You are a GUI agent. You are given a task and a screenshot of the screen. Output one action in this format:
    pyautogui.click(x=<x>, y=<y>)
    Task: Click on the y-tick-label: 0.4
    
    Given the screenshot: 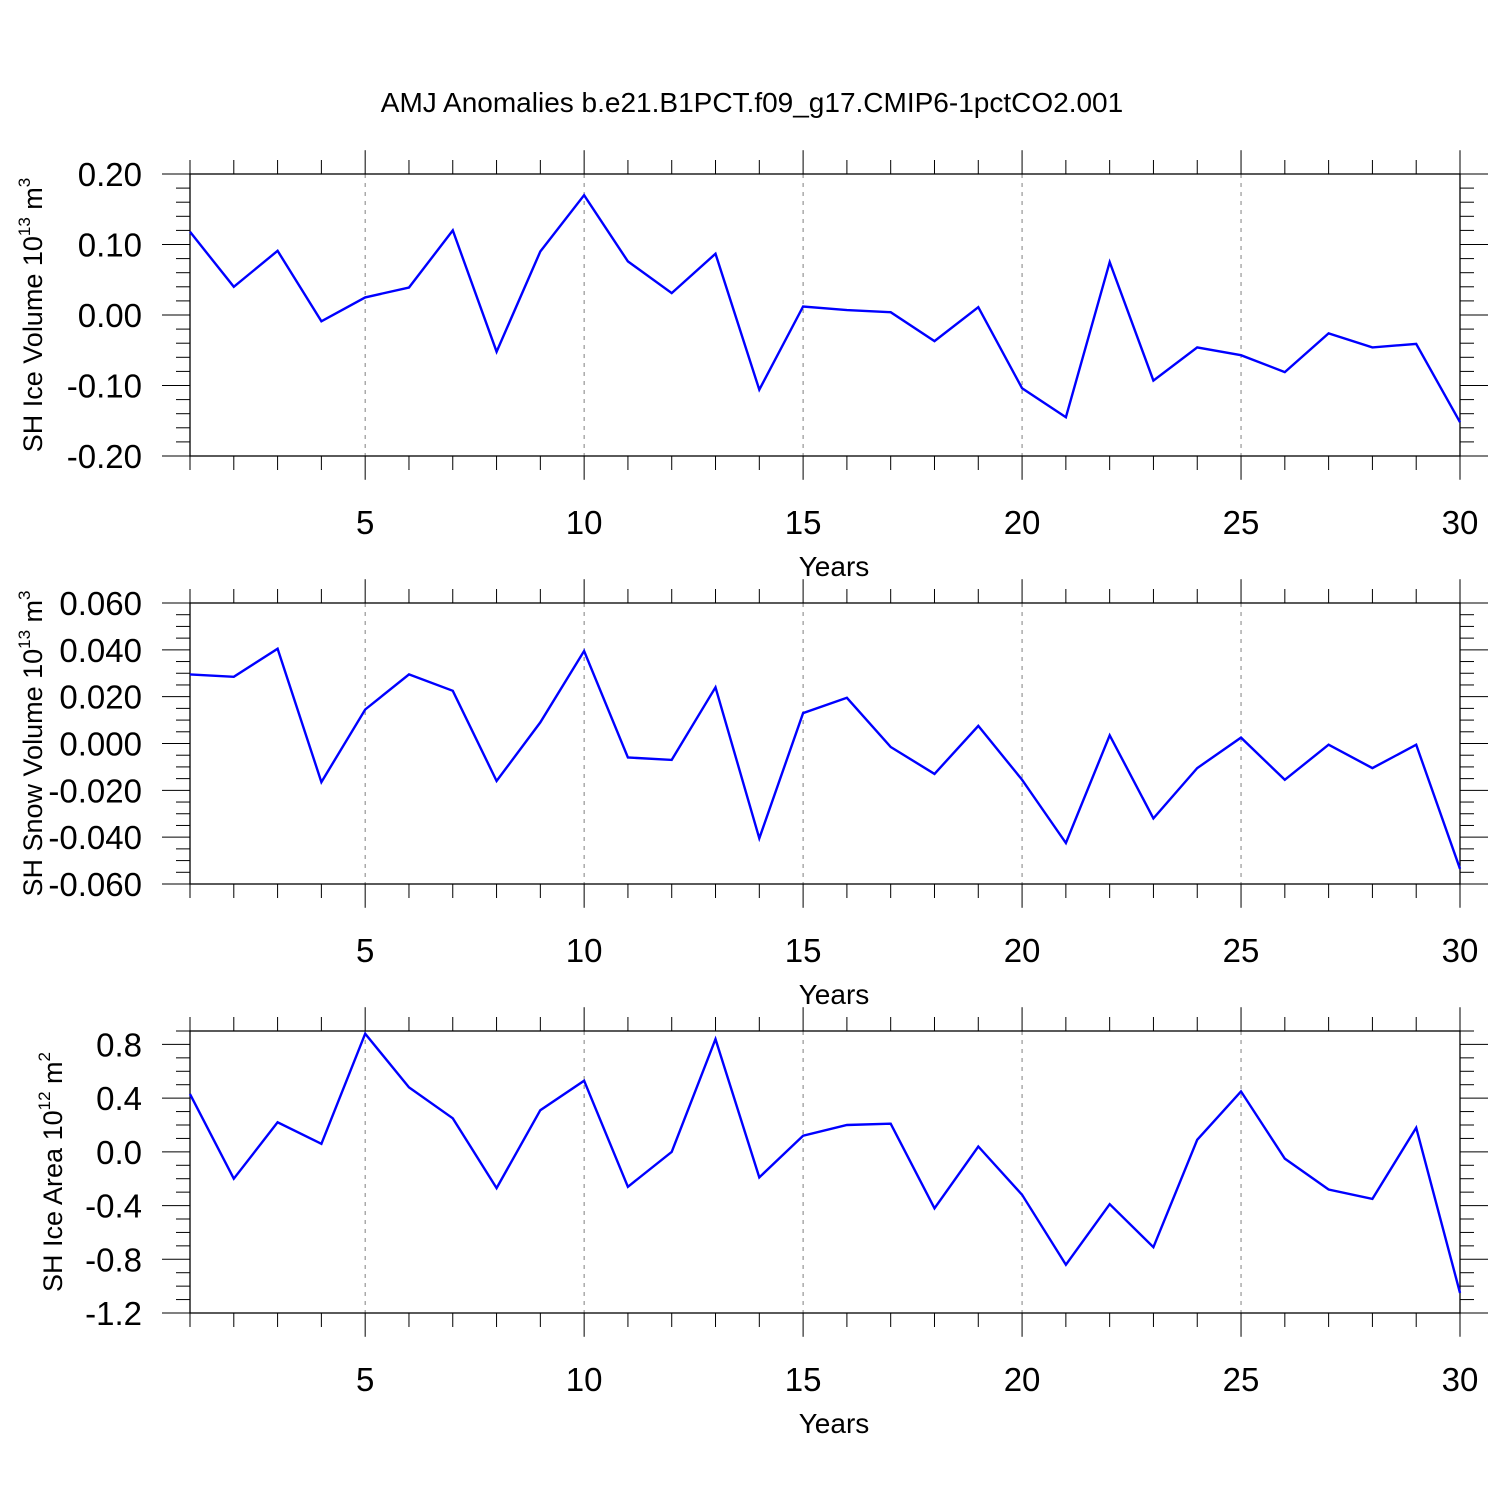 What is the action you would take?
    pyautogui.click(x=119, y=1098)
    